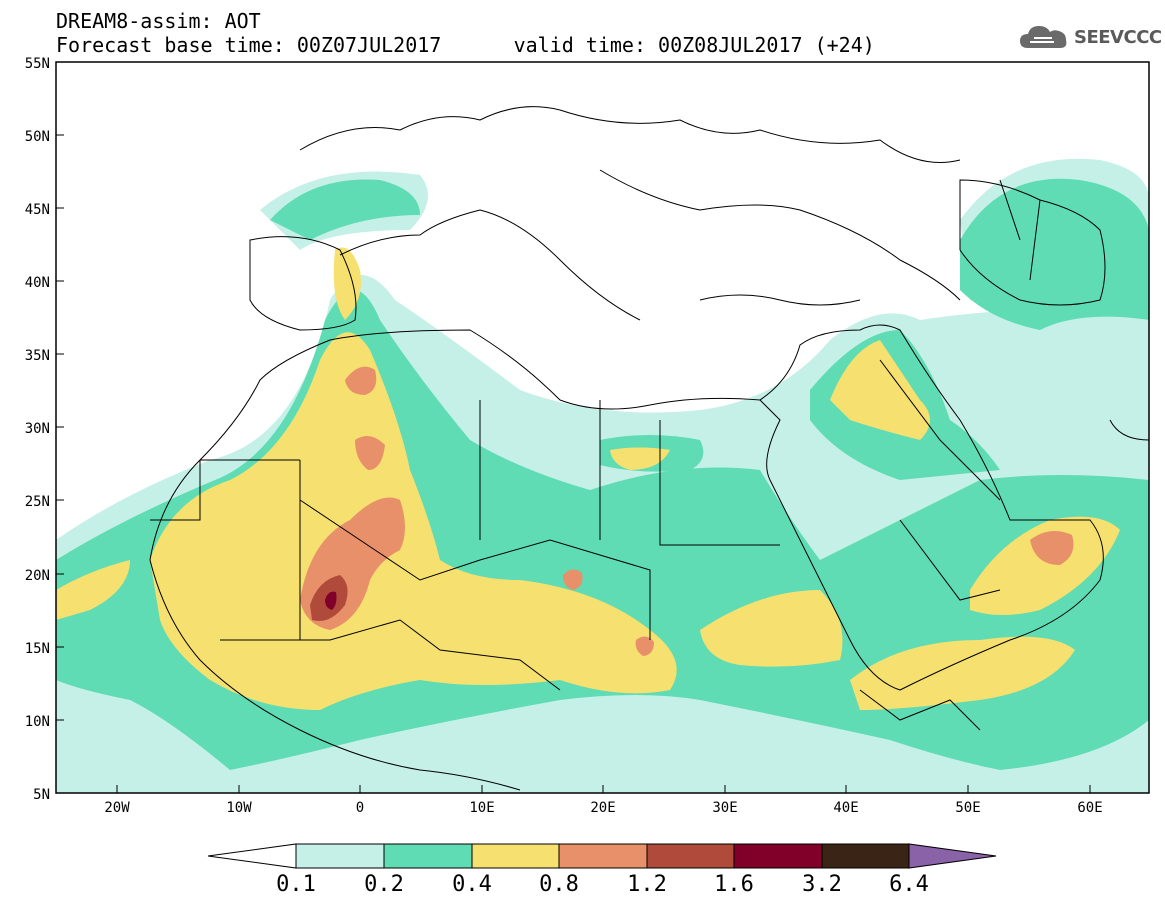 The image size is (1165, 905). Describe the element at coordinates (252, 856) in the screenshot. I see `colorbar-low-arrow` at that location.